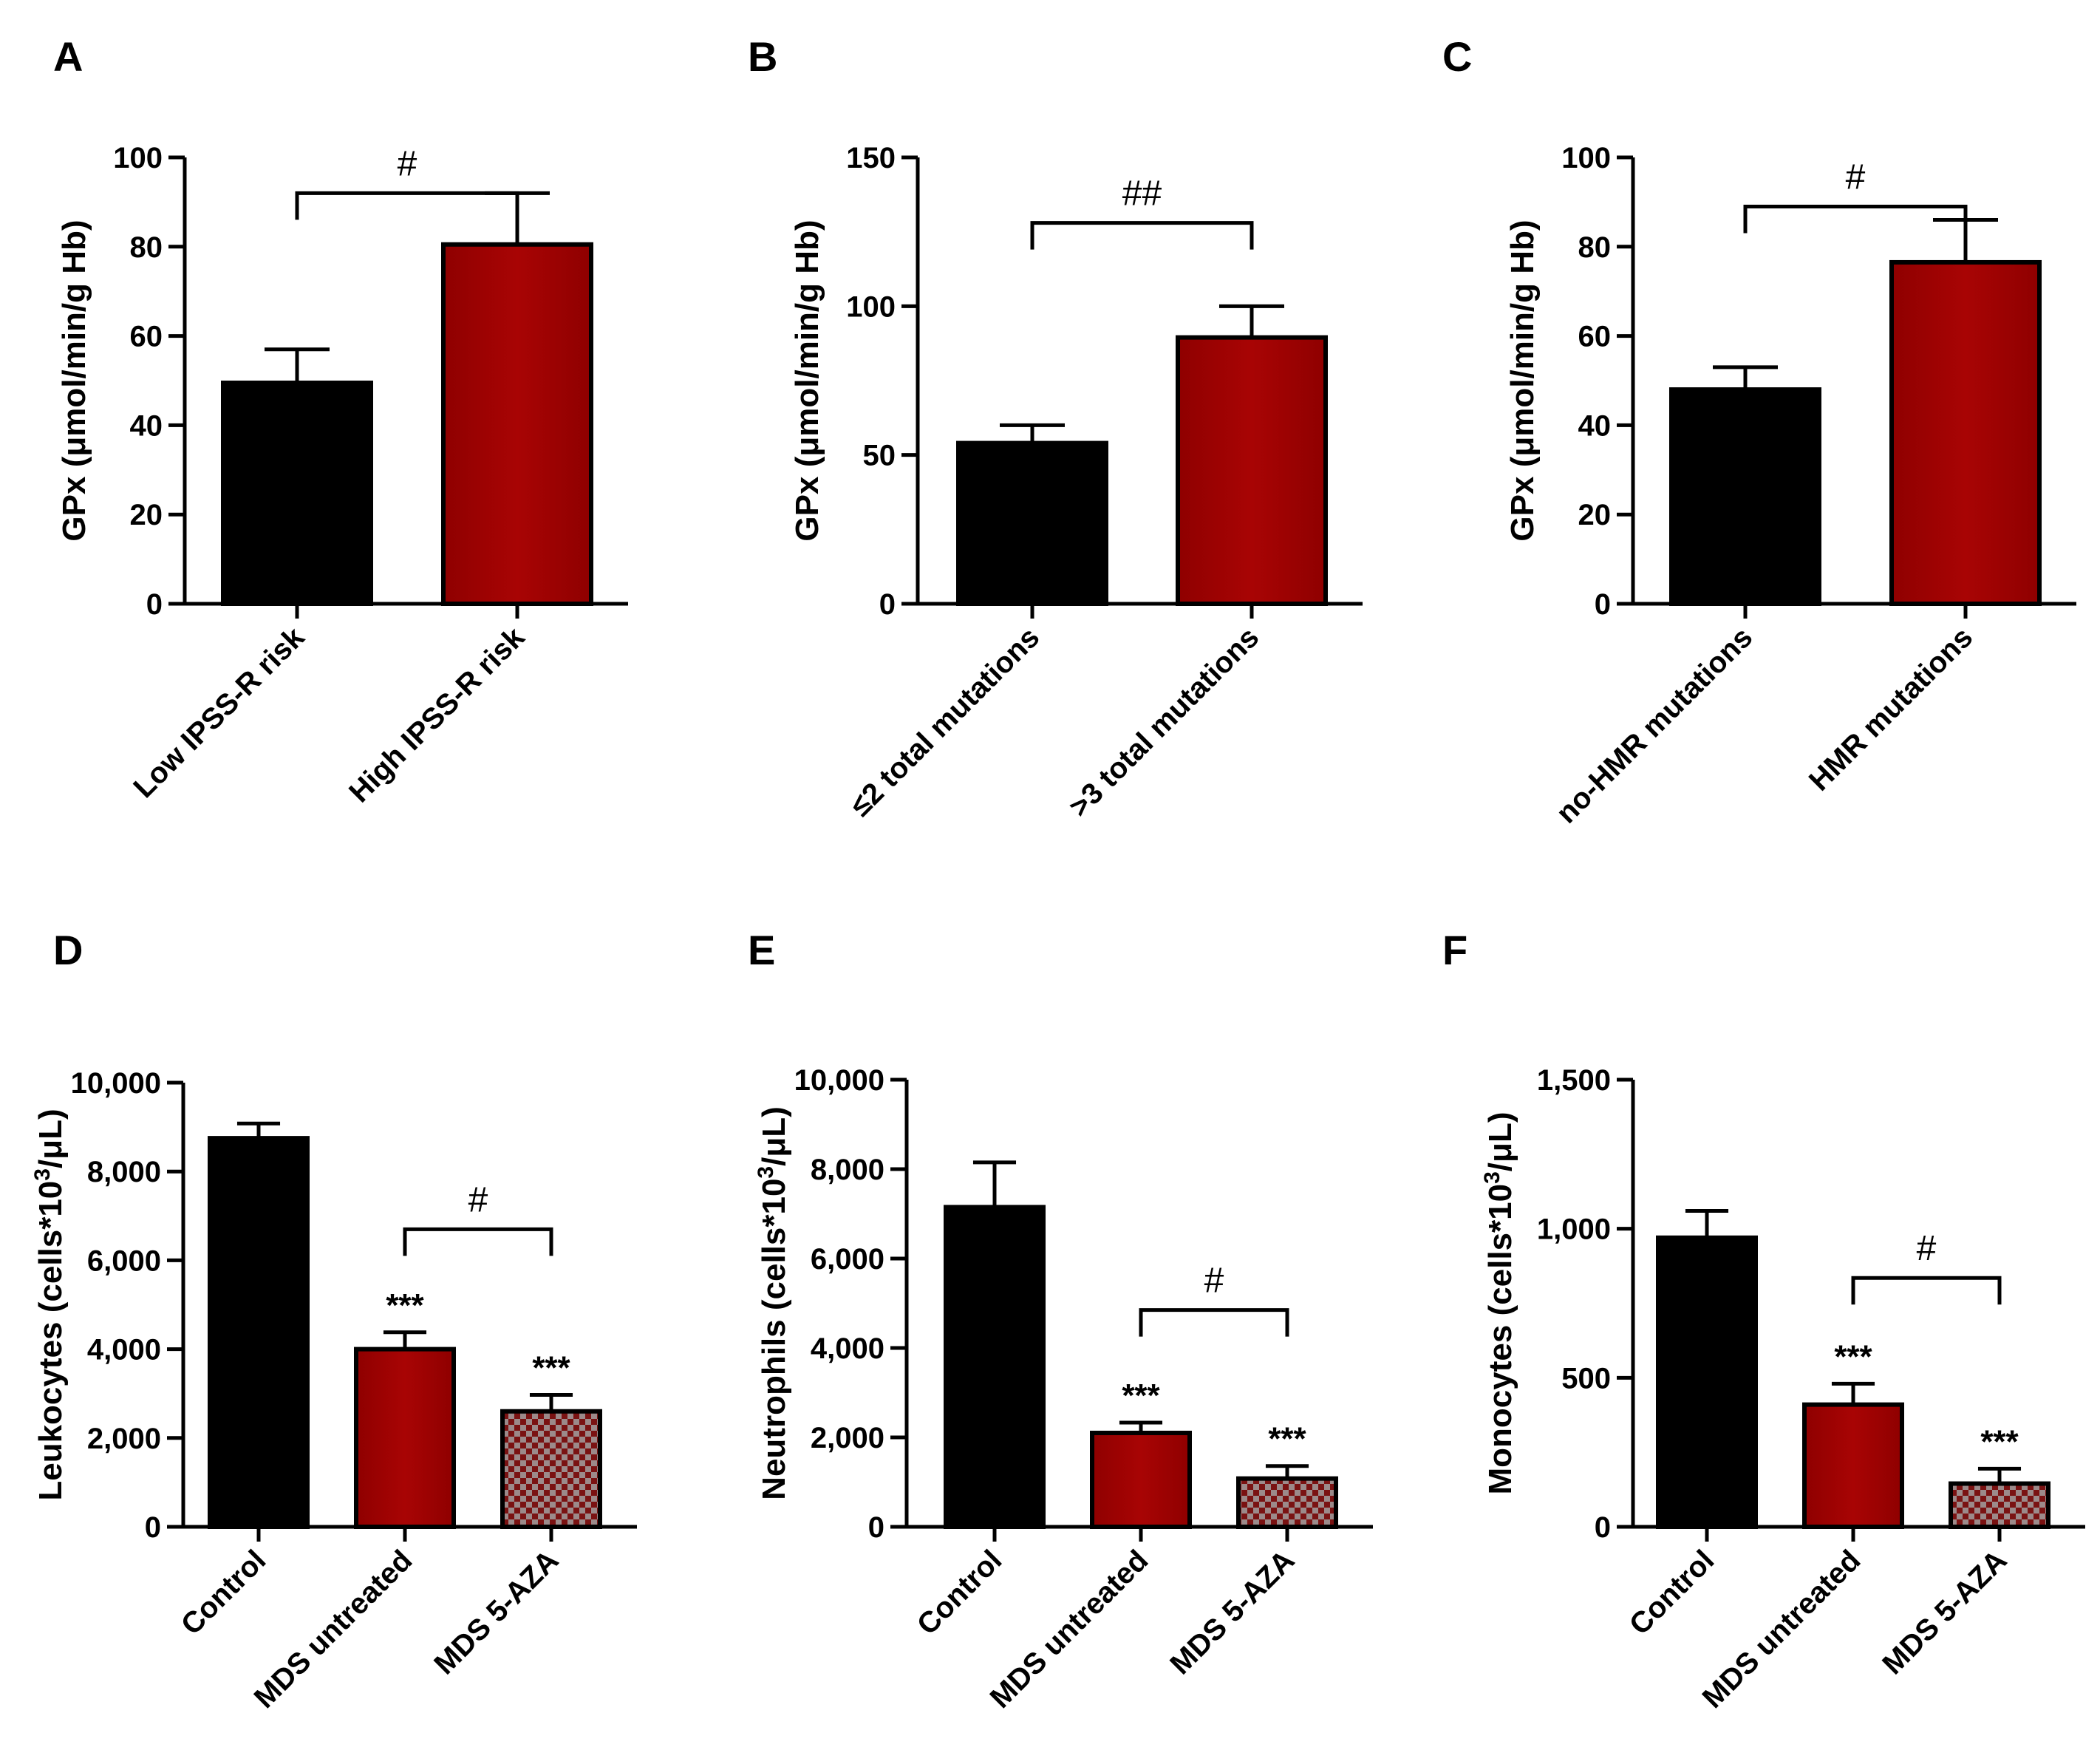 Image resolution: width=2100 pixels, height=1750 pixels. What do you see at coordinates (1142, 194) in the screenshot?
I see `bracket-label: ##` at bounding box center [1142, 194].